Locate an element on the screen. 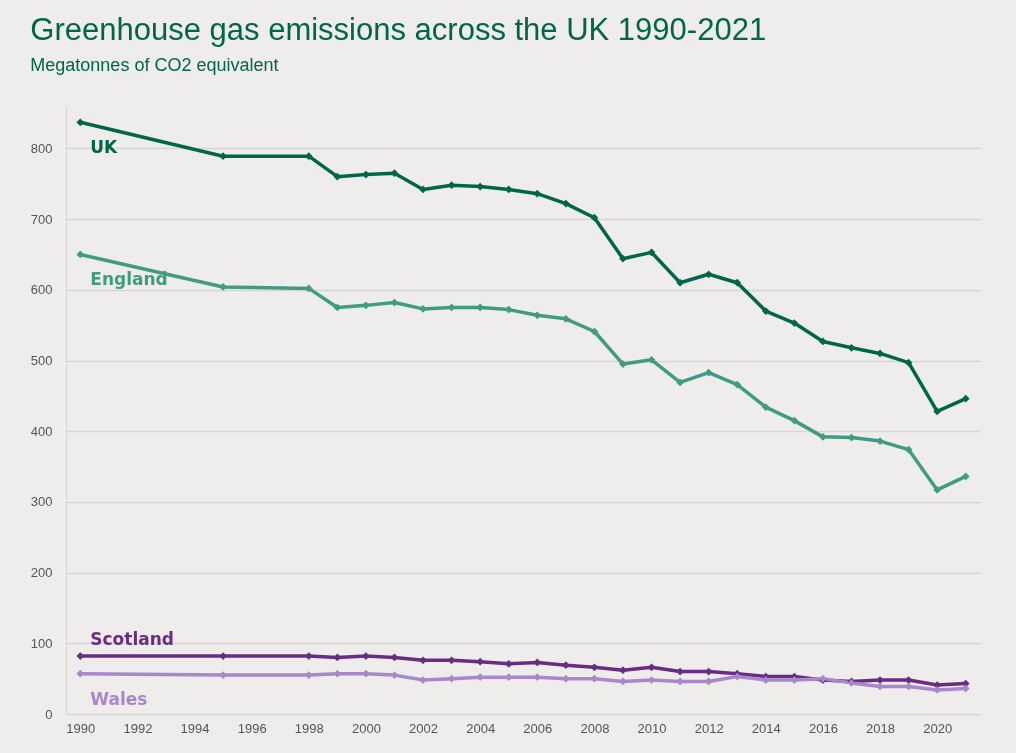  y-tick-label: 0 is located at coordinates (49, 714).